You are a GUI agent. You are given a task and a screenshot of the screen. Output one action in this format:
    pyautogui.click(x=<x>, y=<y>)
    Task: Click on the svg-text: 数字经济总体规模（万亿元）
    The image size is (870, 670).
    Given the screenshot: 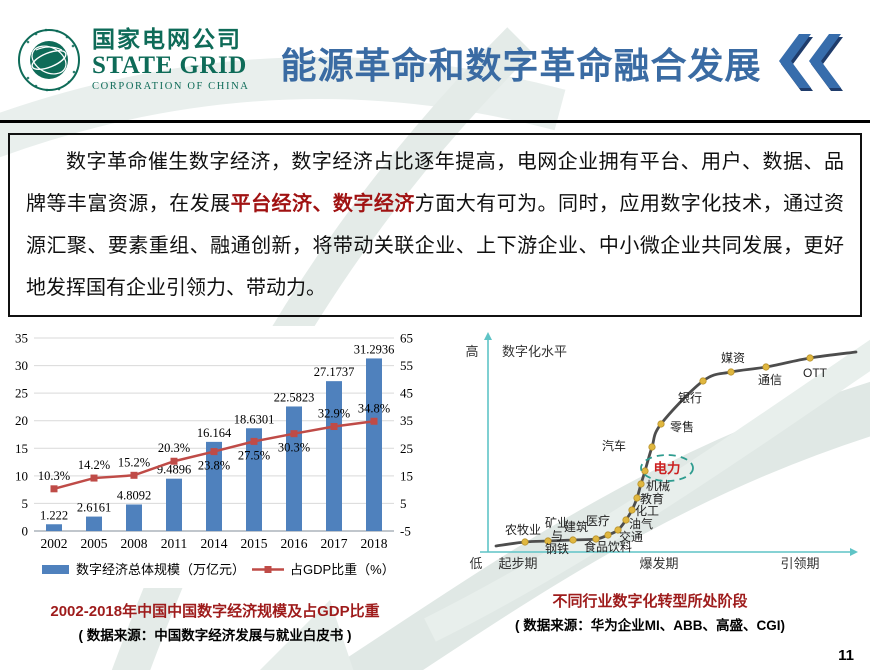 What is the action you would take?
    pyautogui.click(x=160, y=569)
    